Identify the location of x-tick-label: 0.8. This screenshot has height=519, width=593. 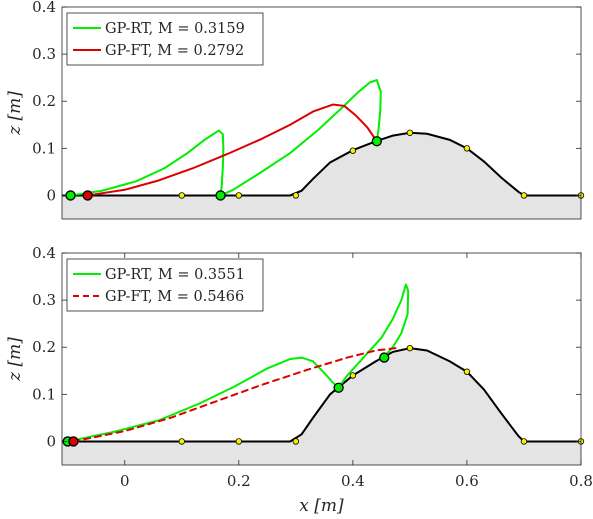
(581, 481).